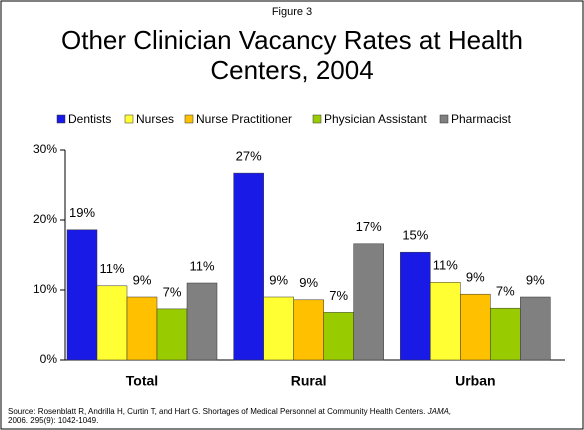  What do you see at coordinates (89, 119) in the screenshot?
I see `legend-label: Dentists` at bounding box center [89, 119].